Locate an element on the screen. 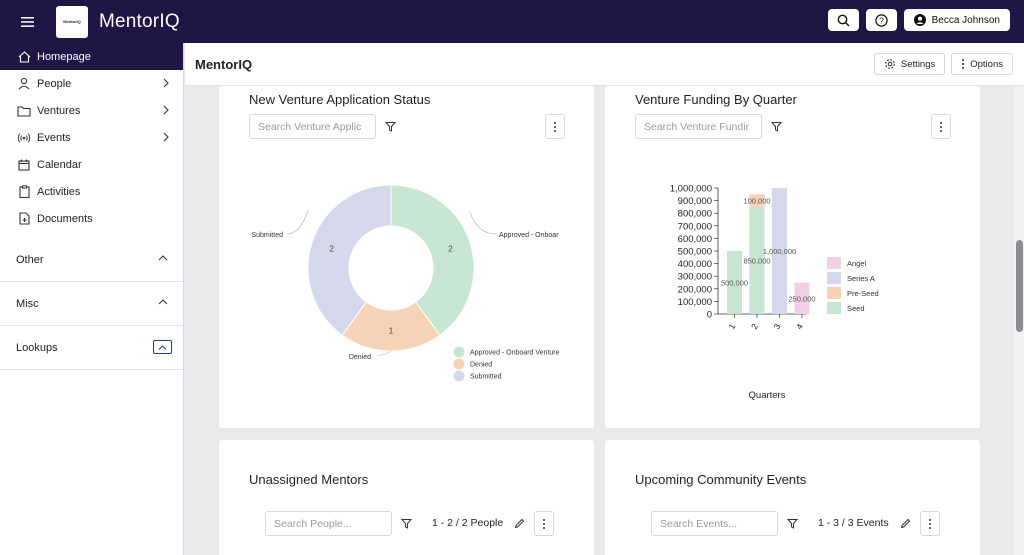 This screenshot has width=1024, height=555. section-label: Other is located at coordinates (30, 259).